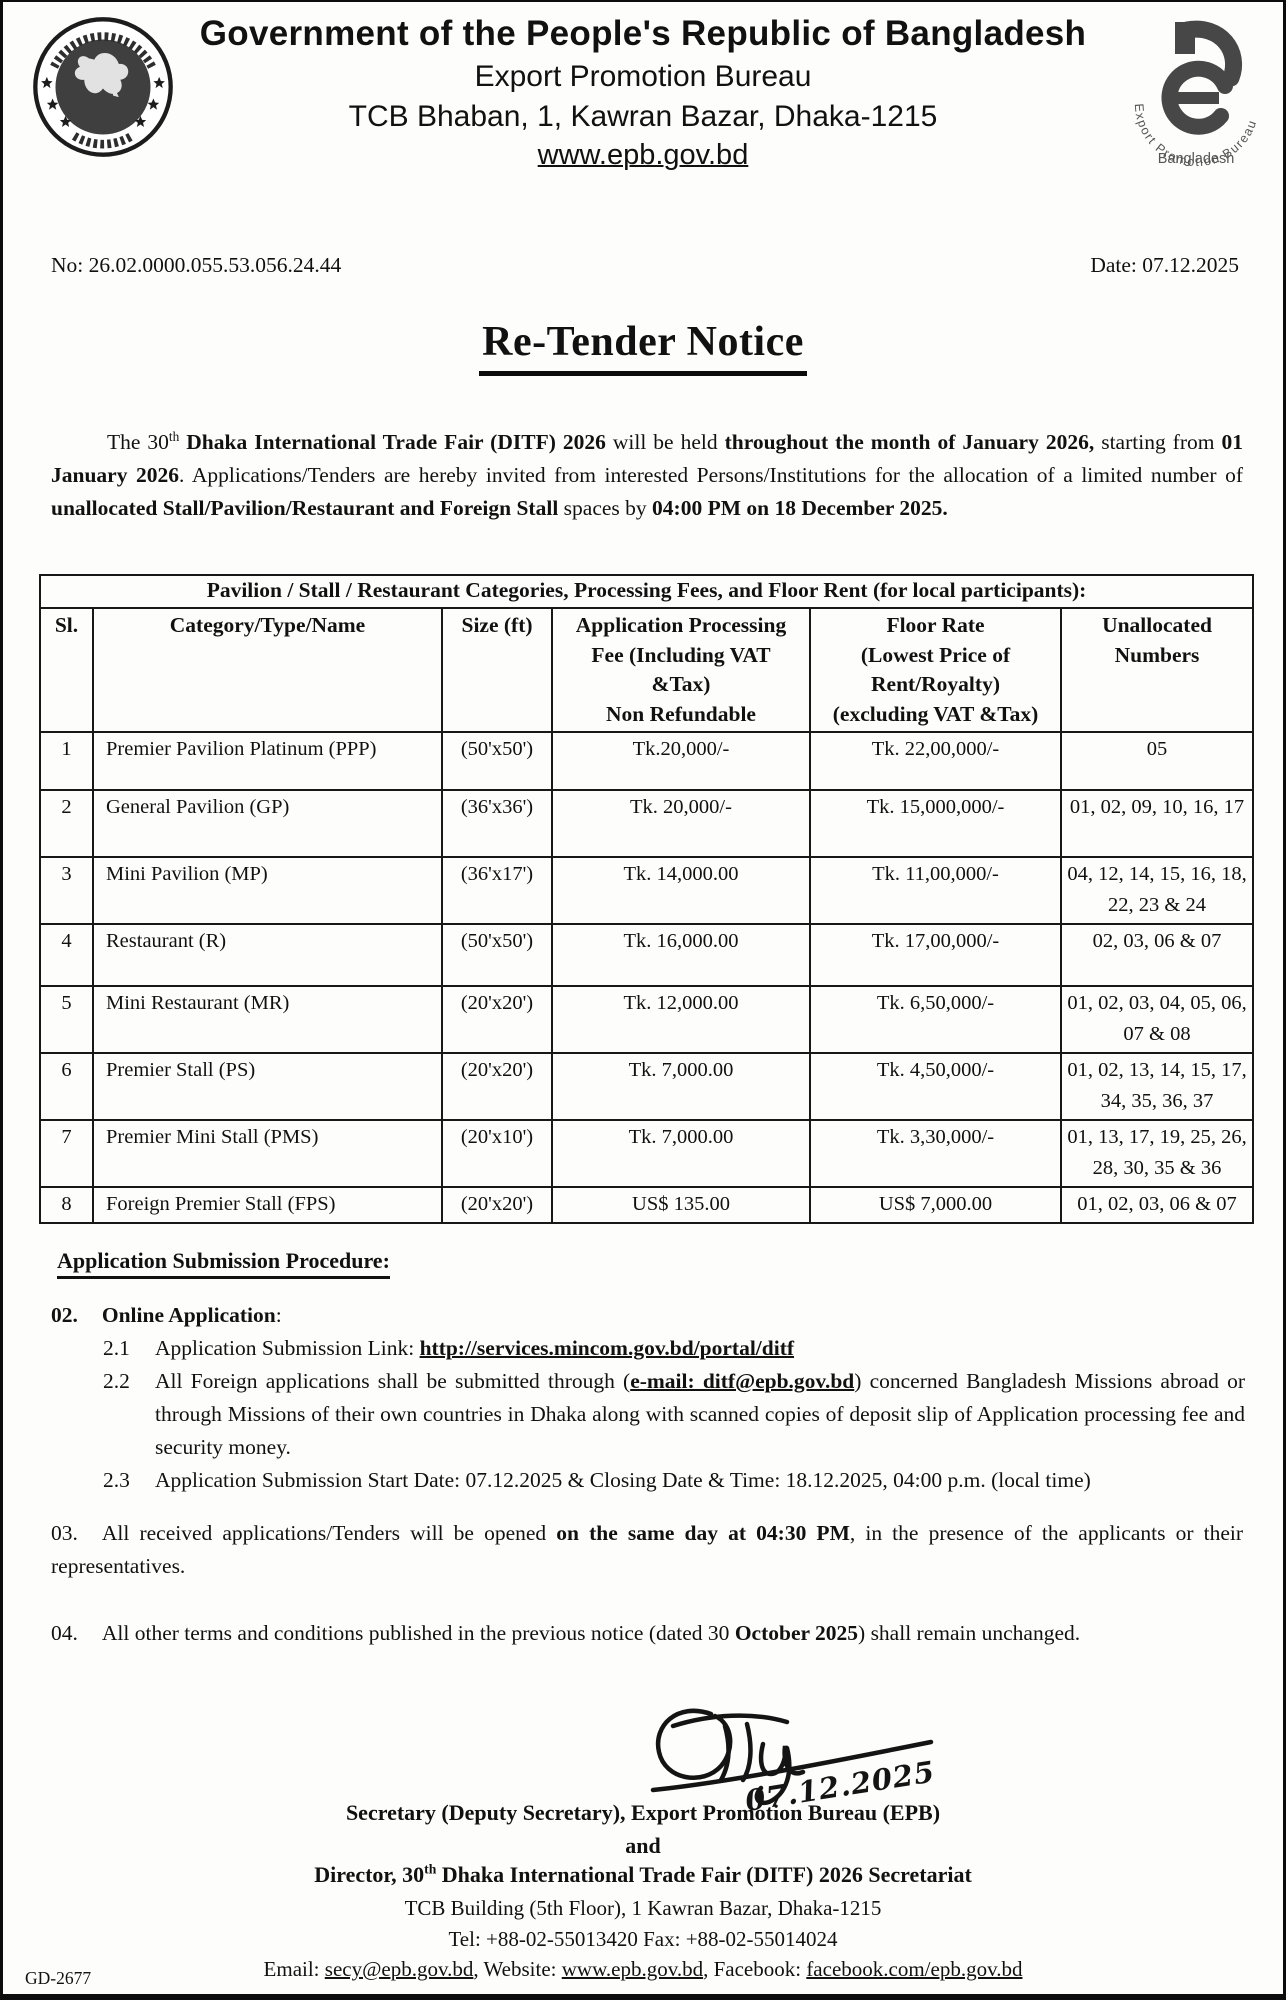 This screenshot has width=1286, height=2000. I want to click on cell-floor-rate: Tk. 15,000,000/-, so click(935, 823).